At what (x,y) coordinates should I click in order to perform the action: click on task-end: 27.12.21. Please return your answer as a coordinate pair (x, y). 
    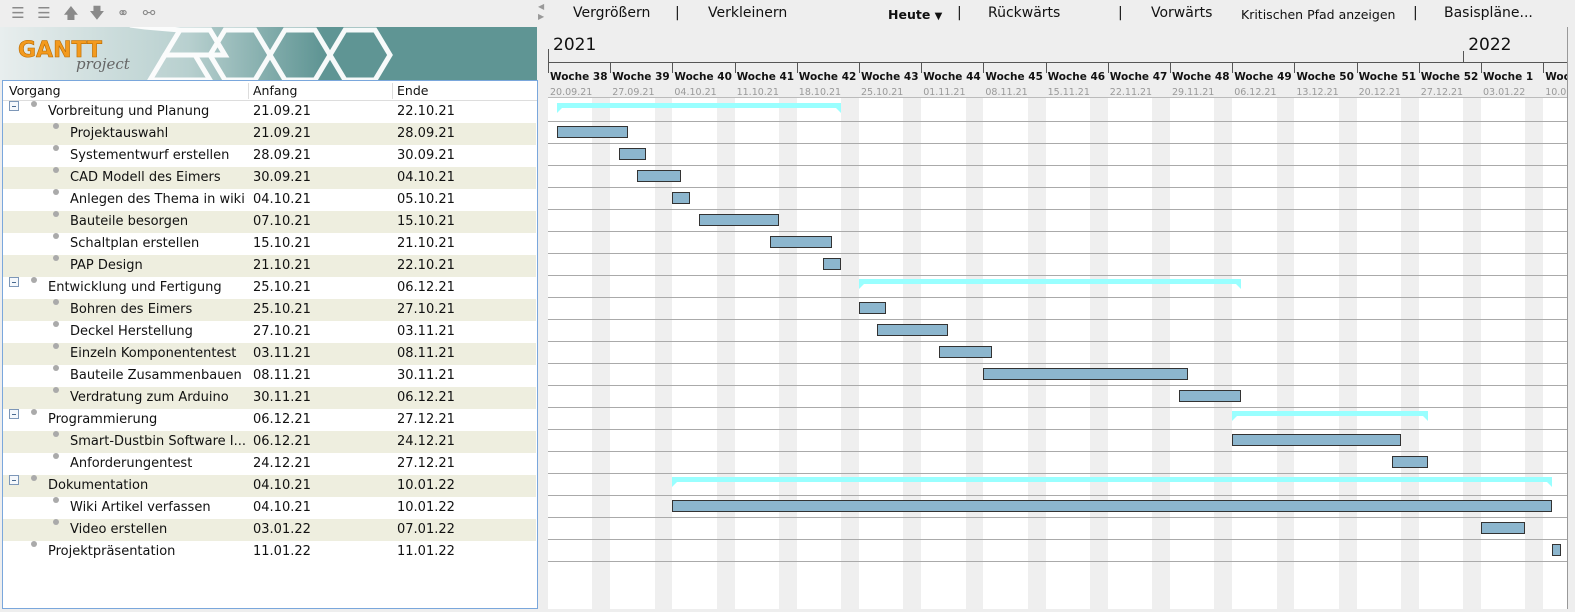
    Looking at the image, I should click on (426, 463).